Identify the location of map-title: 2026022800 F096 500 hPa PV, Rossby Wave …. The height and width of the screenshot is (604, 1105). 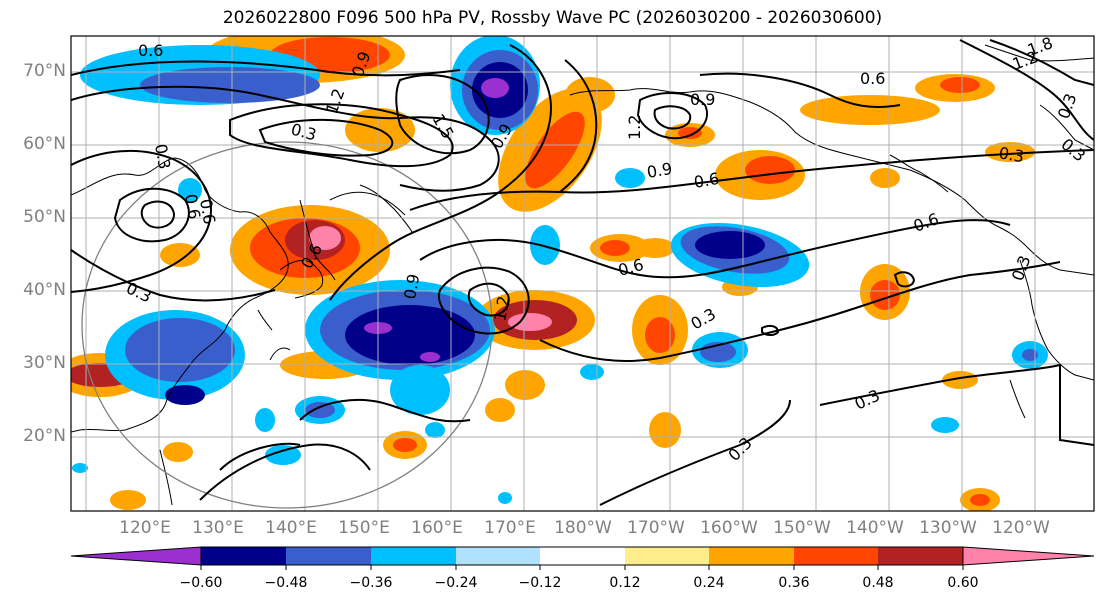
(552, 18).